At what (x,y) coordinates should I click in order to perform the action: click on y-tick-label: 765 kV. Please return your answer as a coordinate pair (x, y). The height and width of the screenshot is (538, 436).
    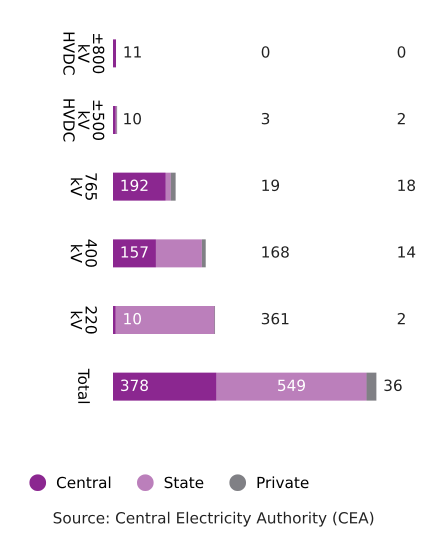
    Looking at the image, I should click on (83, 186).